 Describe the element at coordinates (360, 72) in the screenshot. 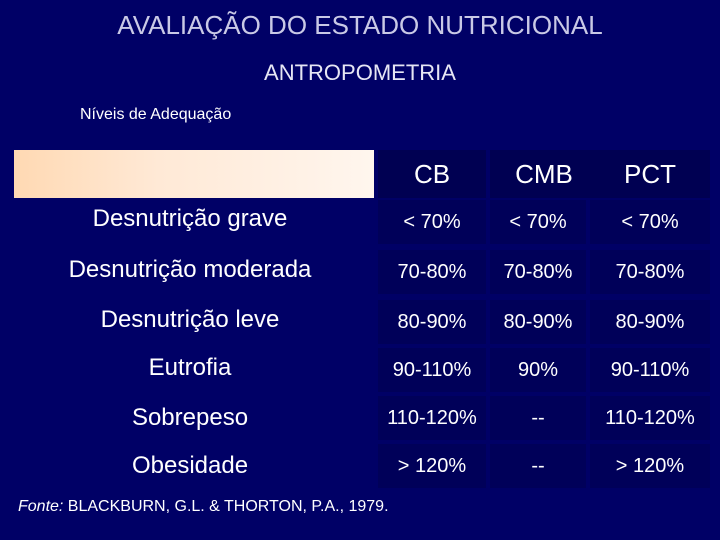

I see `slide-subtitle: ANTROPOMETRIA` at that location.